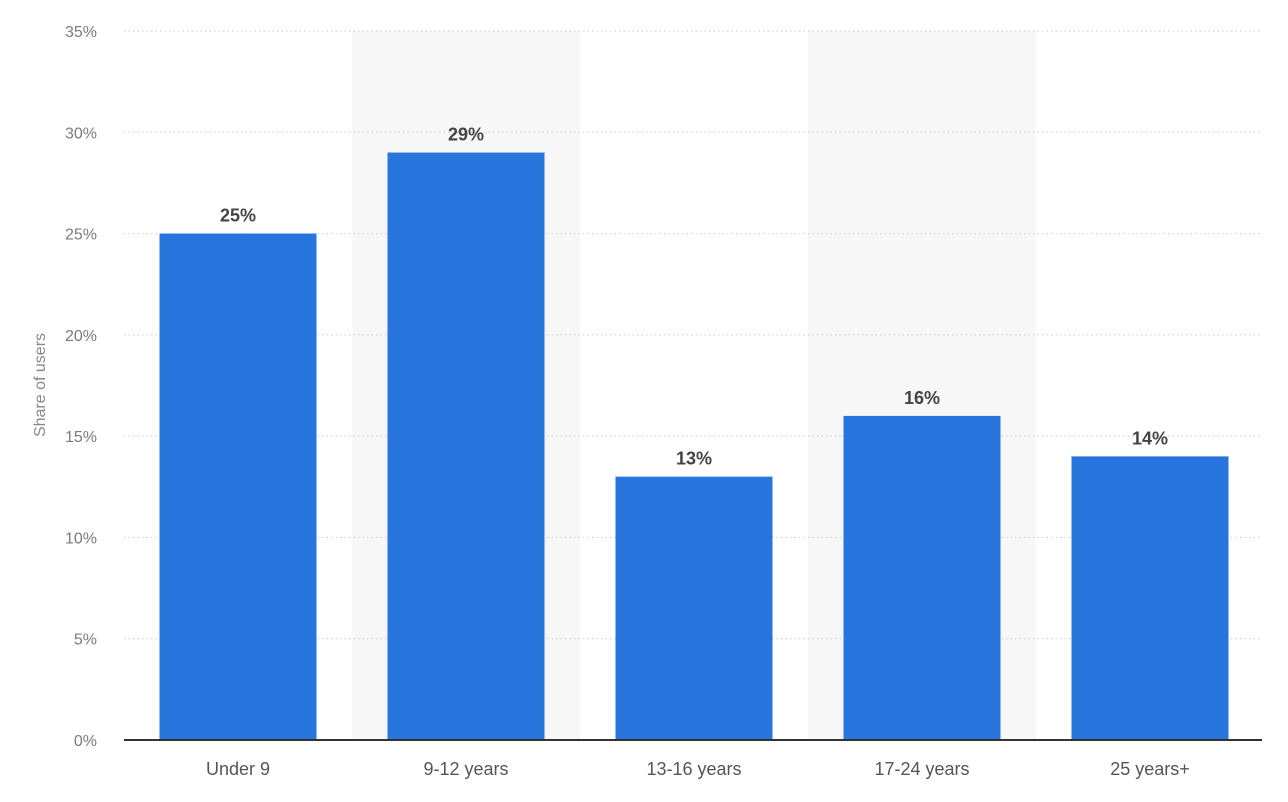 The image size is (1288, 802). Describe the element at coordinates (81, 133) in the screenshot. I see `y-tick-label: 30%` at that location.